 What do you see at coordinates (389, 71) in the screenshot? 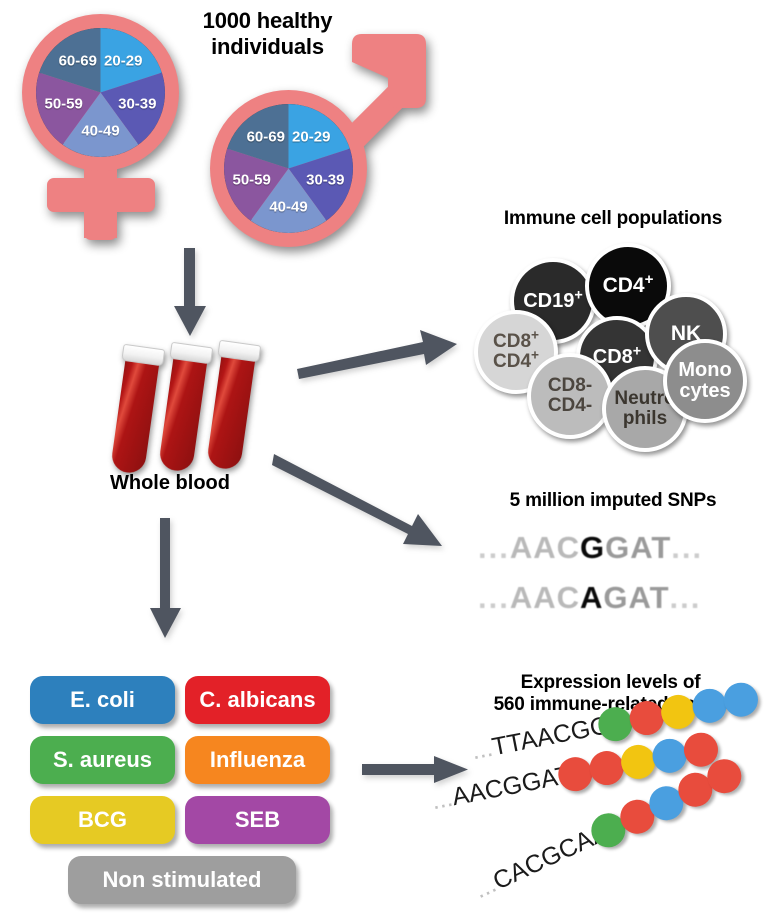
I see `male-symbol-arrowhead` at bounding box center [389, 71].